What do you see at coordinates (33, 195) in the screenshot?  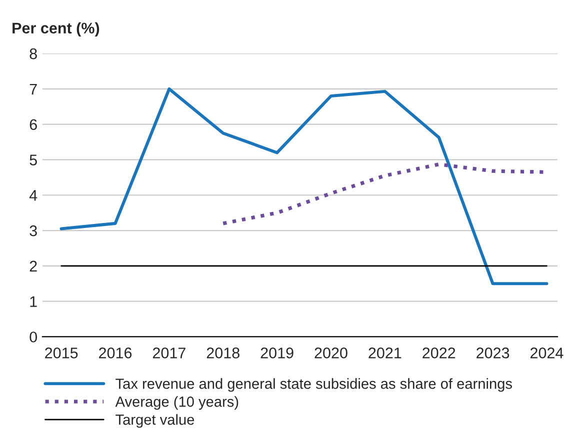 I see `y-tick-label: 4` at bounding box center [33, 195].